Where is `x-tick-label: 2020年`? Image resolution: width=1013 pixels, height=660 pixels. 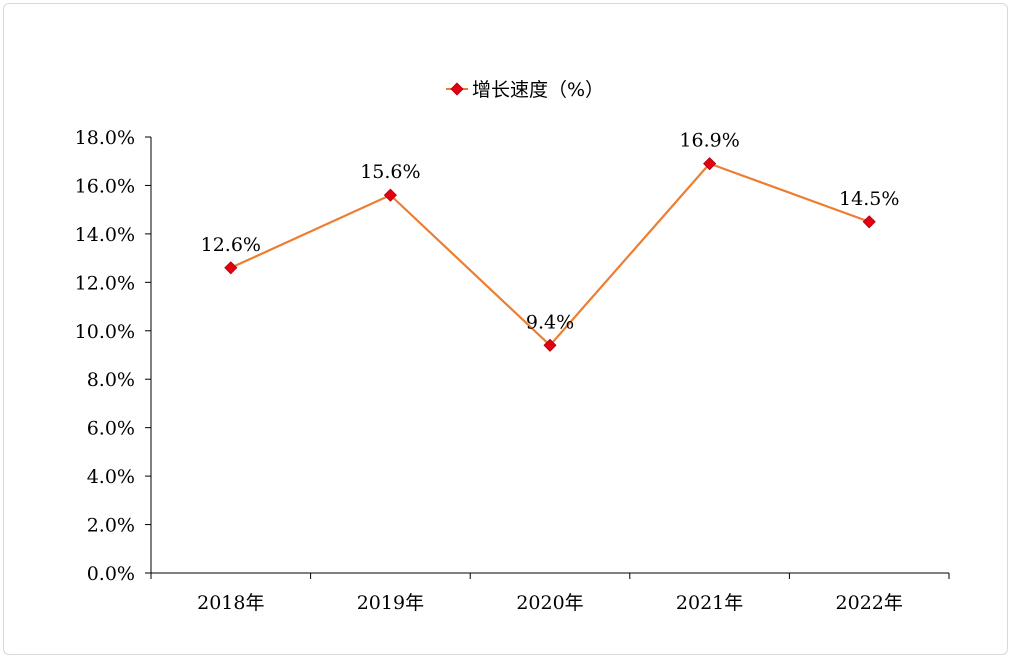
x-tick-label: 2020年 is located at coordinates (549, 603).